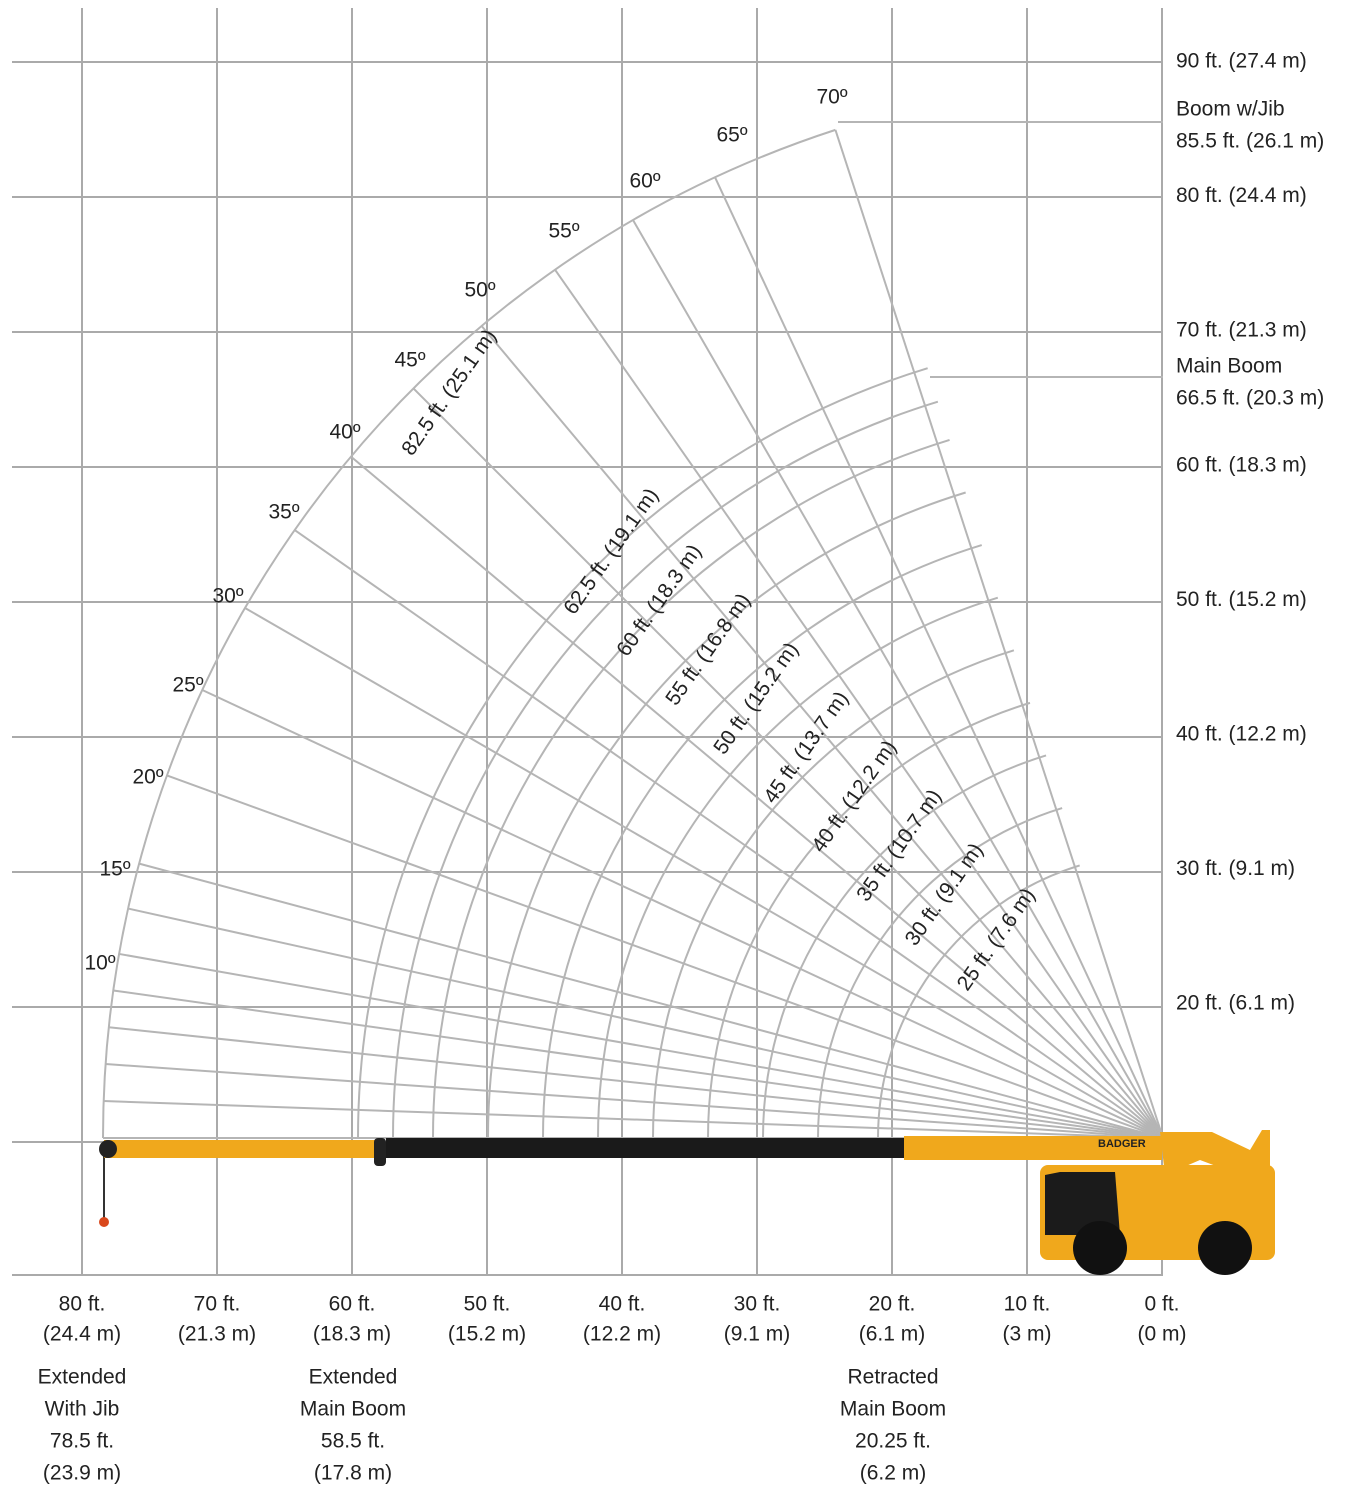 This screenshot has height=1496, width=1346. What do you see at coordinates (104, 1222) in the screenshot?
I see `hook` at bounding box center [104, 1222].